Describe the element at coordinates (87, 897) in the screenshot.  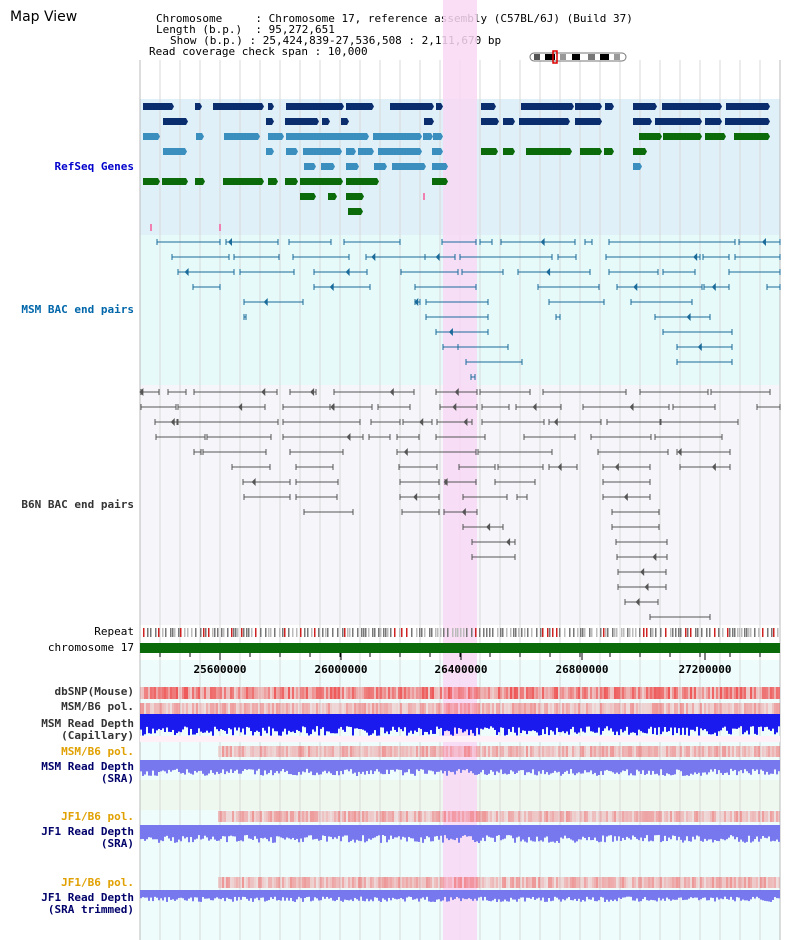
I see `track-label-jf1-depth-trimmed: JF1 Read Depth` at that location.